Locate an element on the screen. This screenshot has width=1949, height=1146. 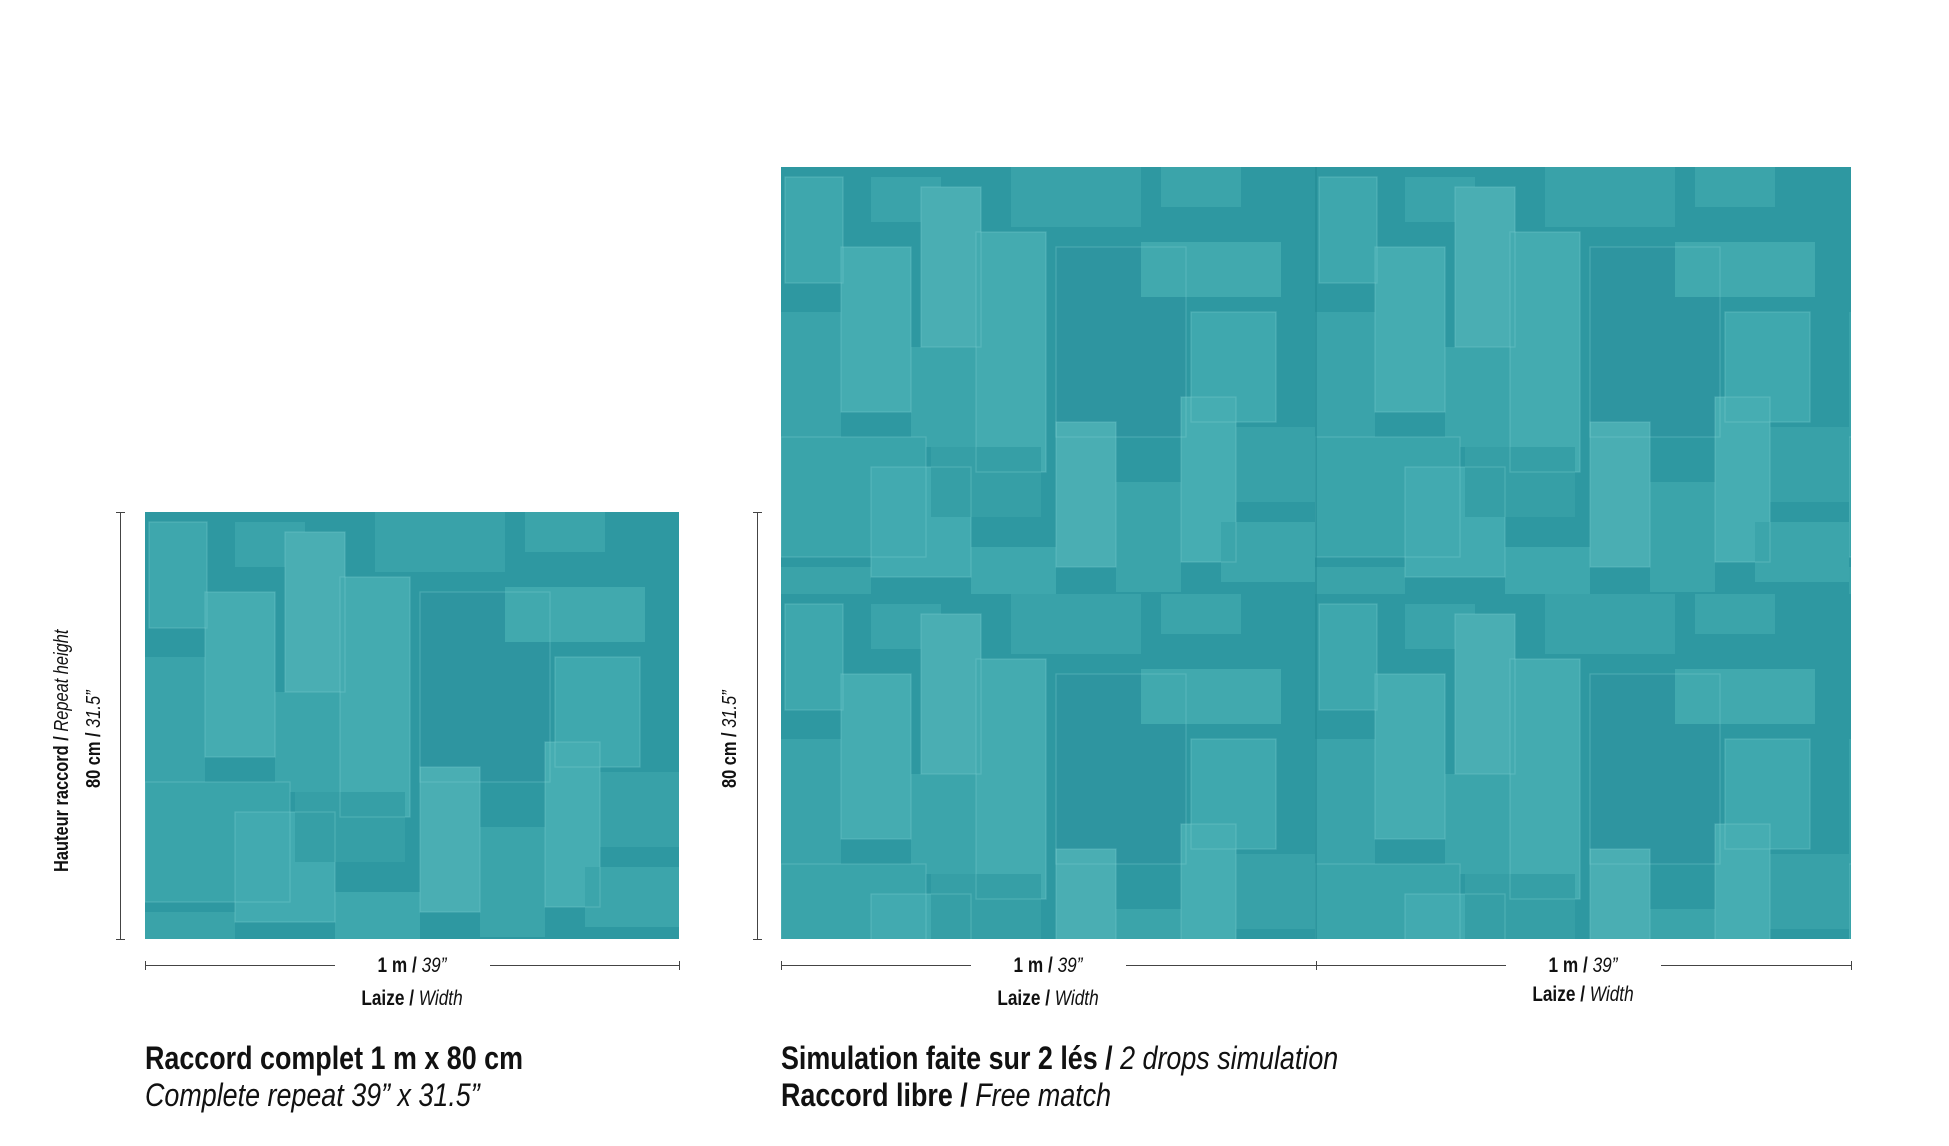
repeat-width-label: Laize / Width is located at coordinates (412, 999).